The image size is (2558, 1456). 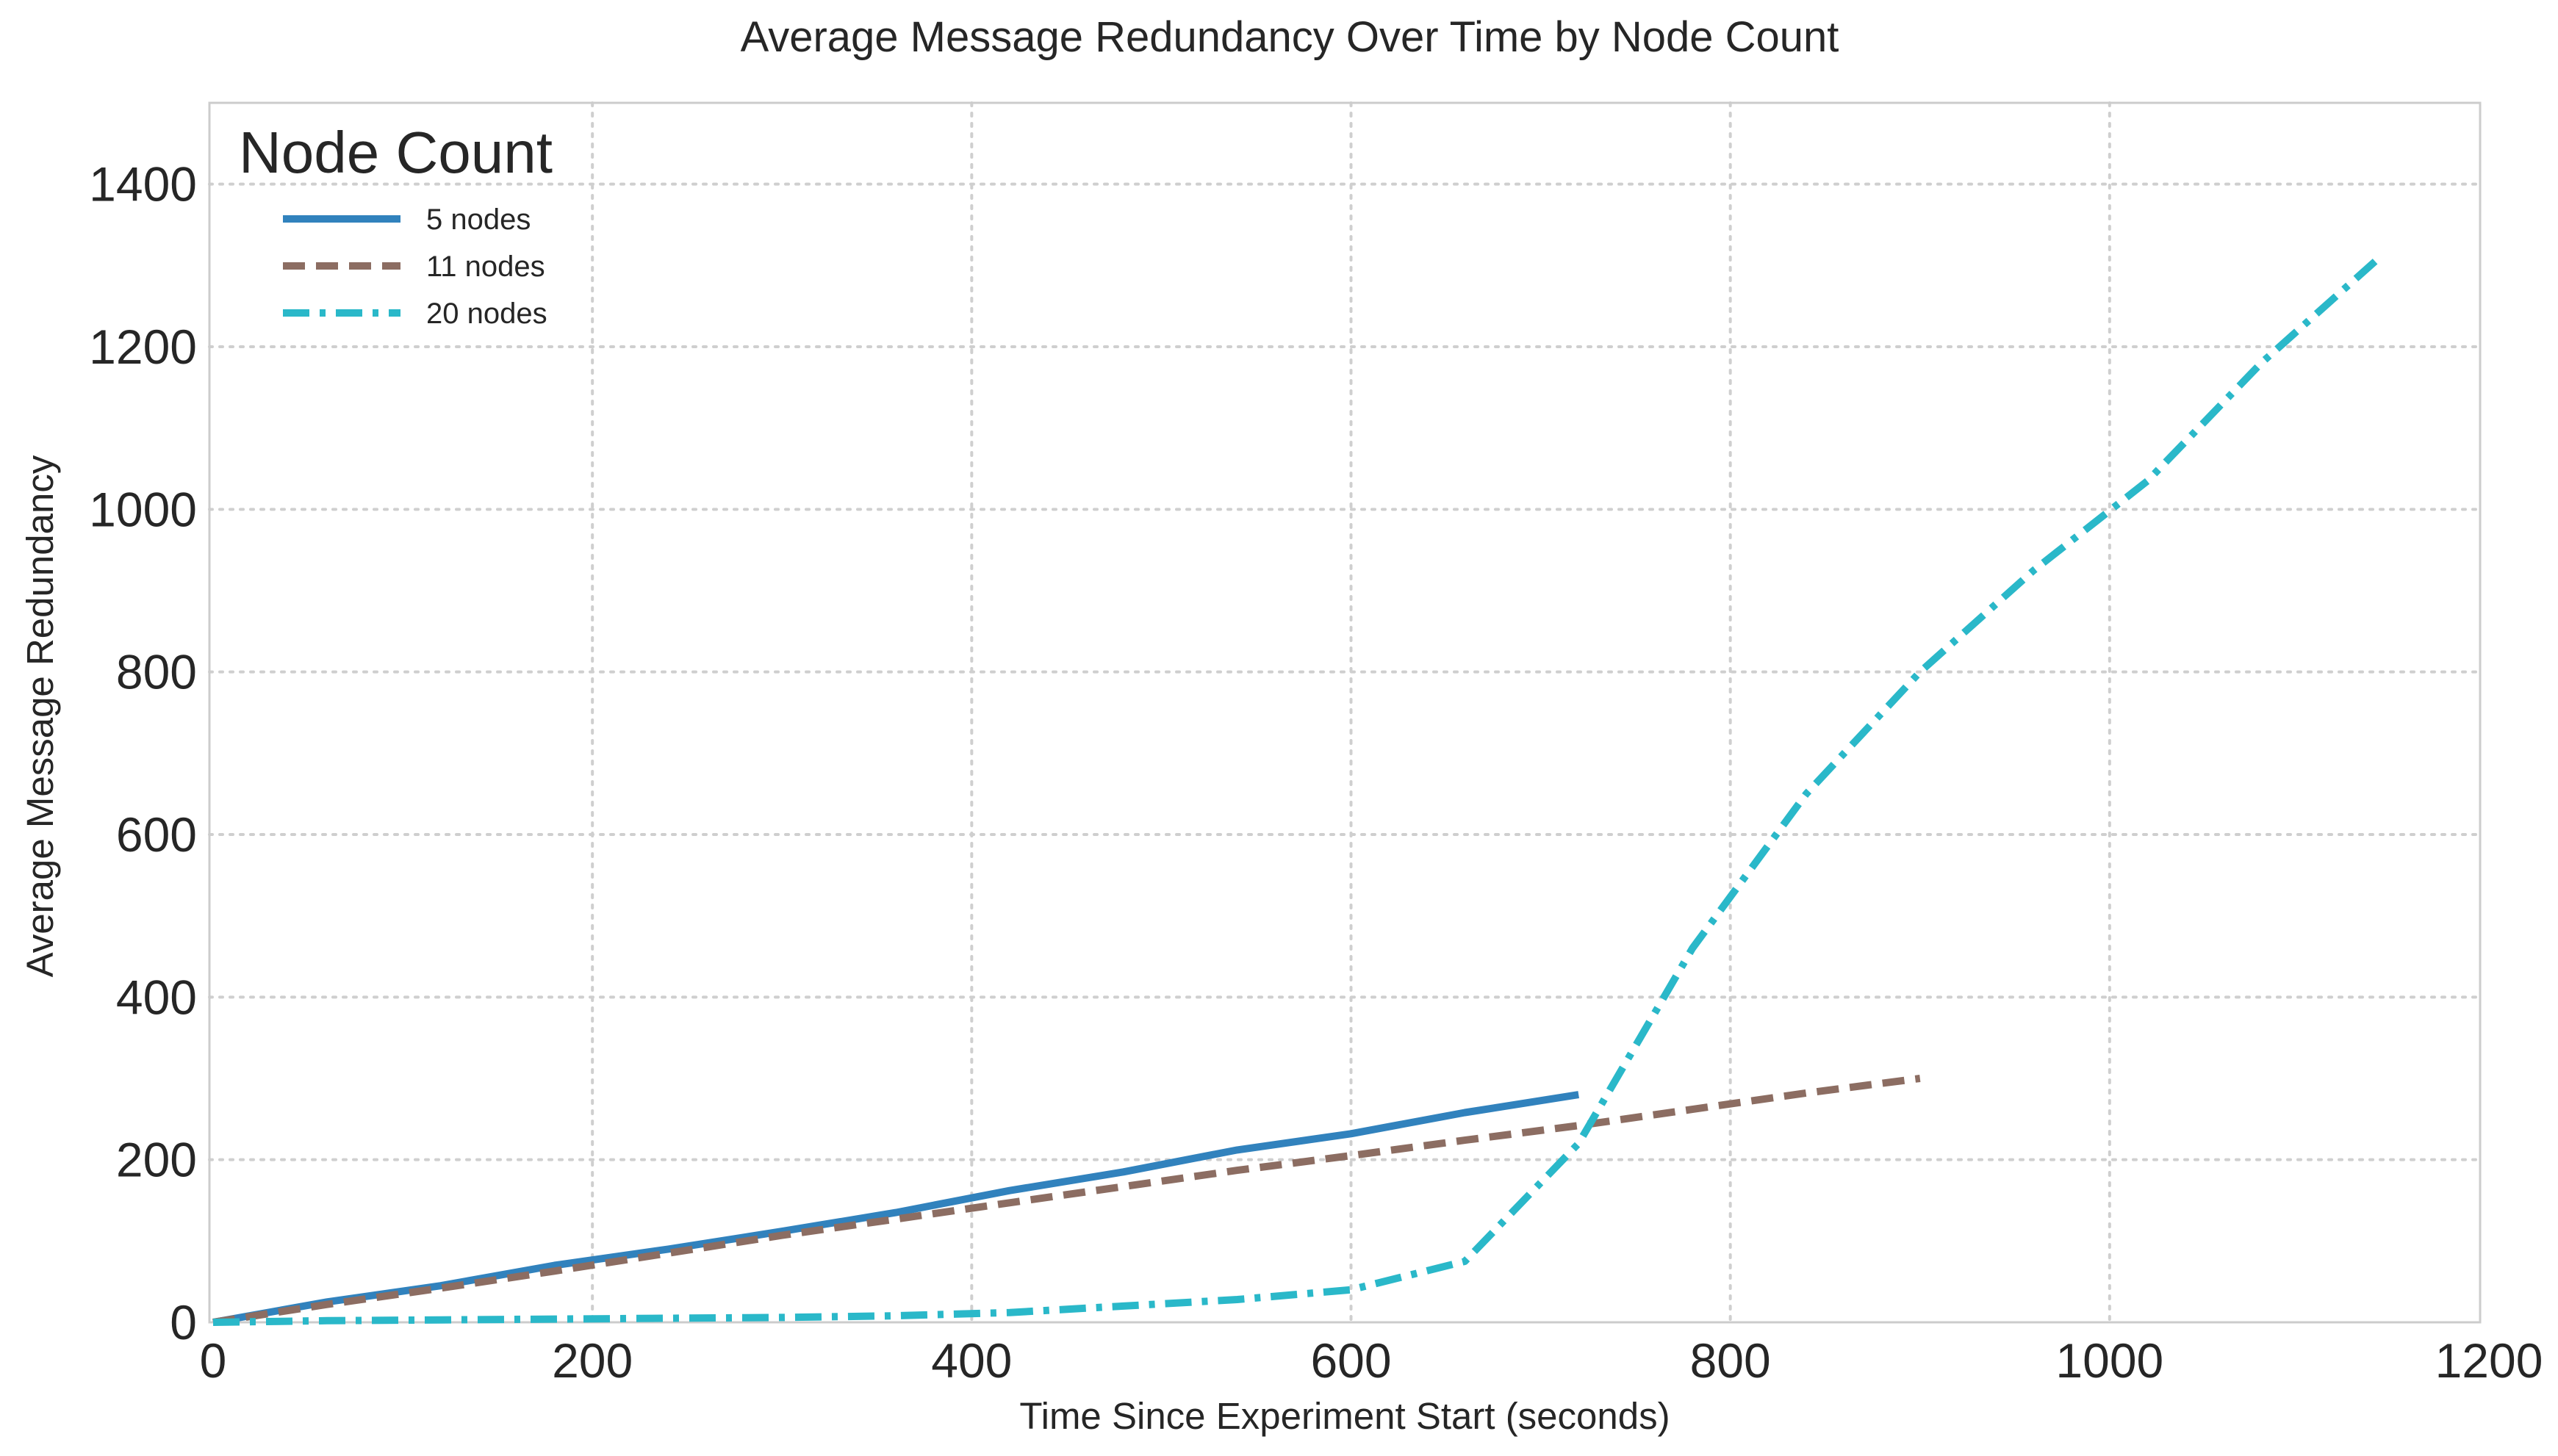 I want to click on y-axis-tick-labels: 0 200 400 600 800 1000 1200 1400, so click(x=143, y=753).